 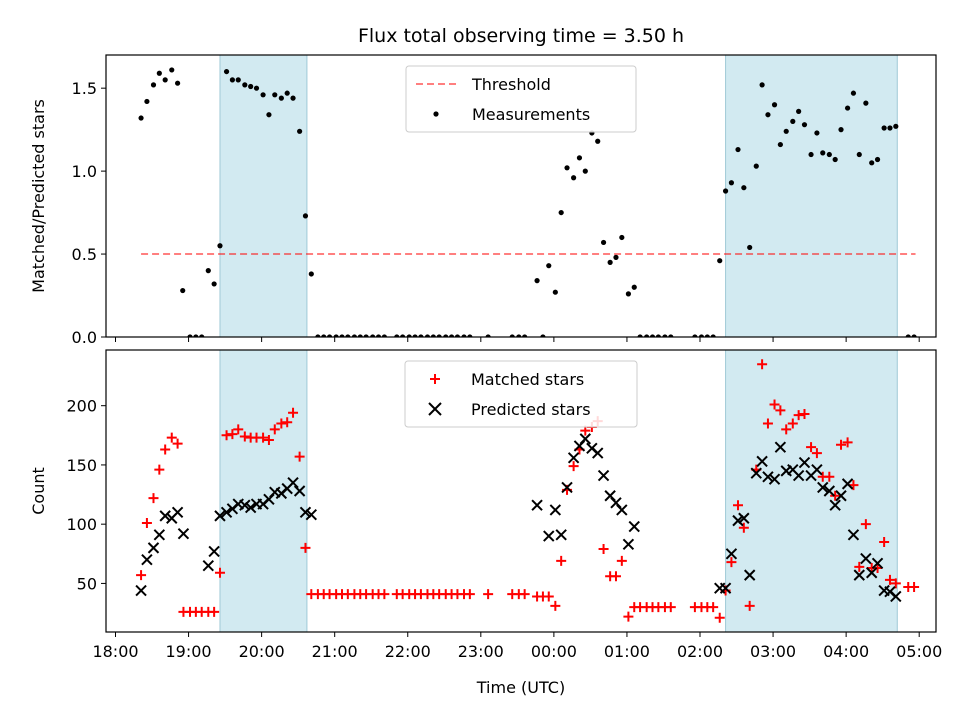 I want to click on y-tick-label: 200, so click(x=81, y=406).